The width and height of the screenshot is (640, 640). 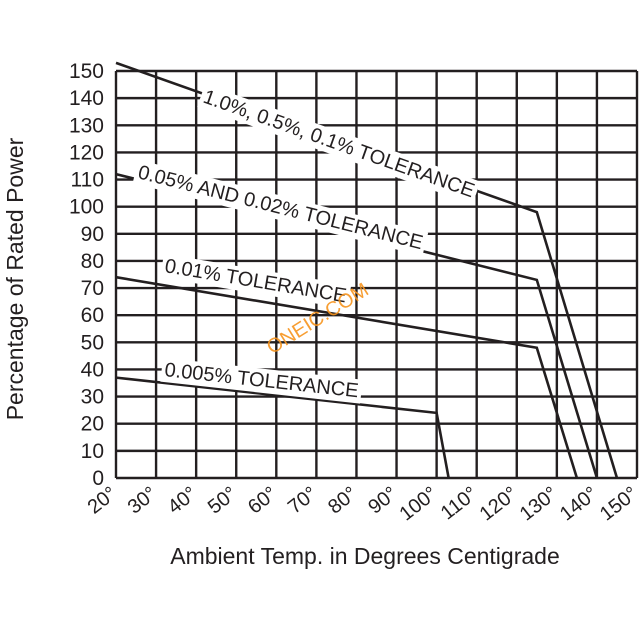 I want to click on y-tick-label-60: 60, so click(x=92, y=315).